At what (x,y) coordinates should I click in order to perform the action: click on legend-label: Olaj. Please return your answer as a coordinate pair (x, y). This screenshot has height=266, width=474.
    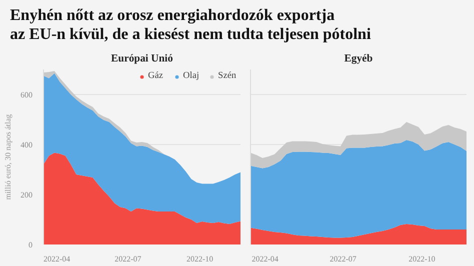
    Looking at the image, I should click on (191, 76).